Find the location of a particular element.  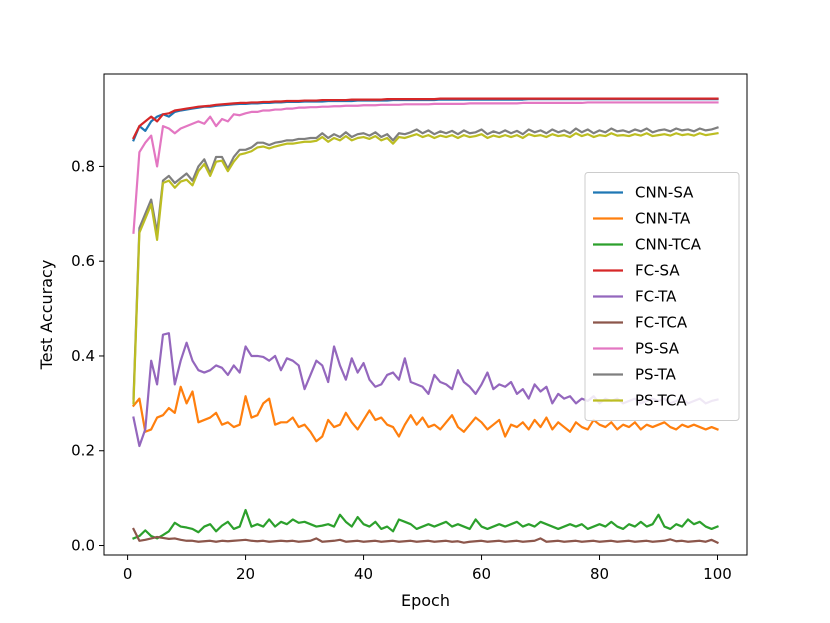

y-tick-label: 0.4 is located at coordinates (83, 356).